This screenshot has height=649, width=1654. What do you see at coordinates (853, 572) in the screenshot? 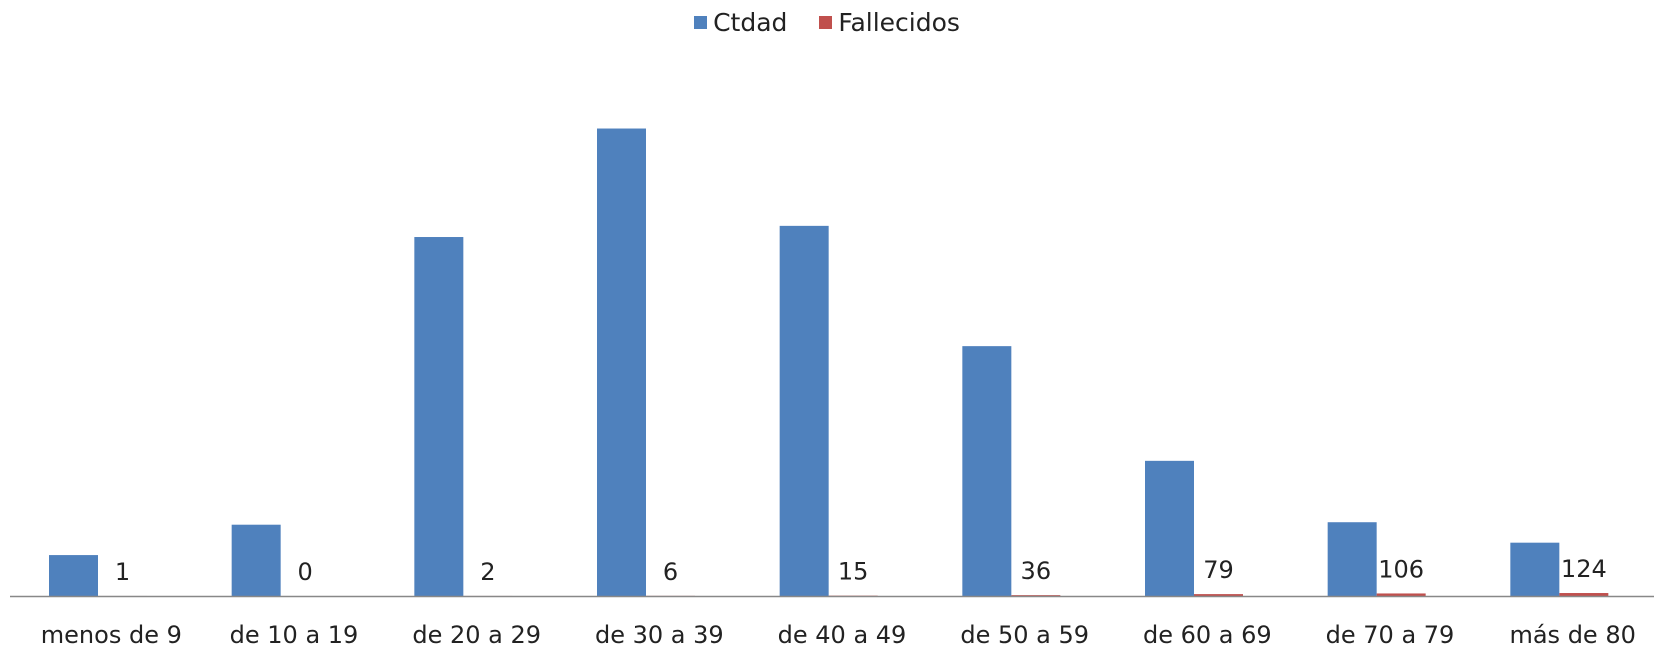
I see `data-label-fallecidos: 15` at bounding box center [853, 572].